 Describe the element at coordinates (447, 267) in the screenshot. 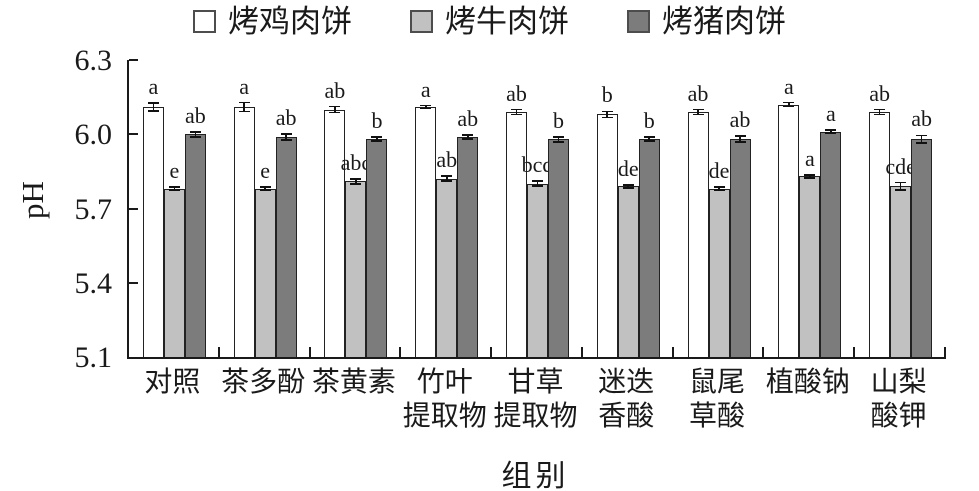

I see `bar-烤牛肉饼-4` at that location.